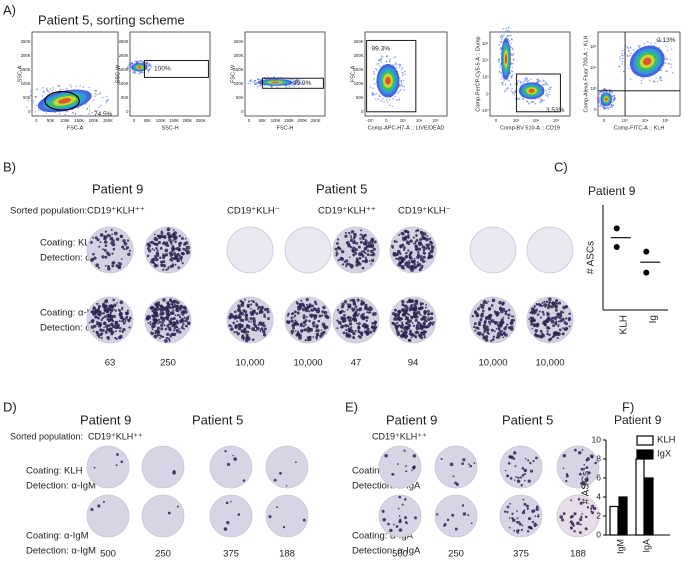 The height and width of the screenshot is (563, 685). What do you see at coordinates (118, 73) in the screenshot?
I see `y-axis-label: SSC-W` at bounding box center [118, 73].